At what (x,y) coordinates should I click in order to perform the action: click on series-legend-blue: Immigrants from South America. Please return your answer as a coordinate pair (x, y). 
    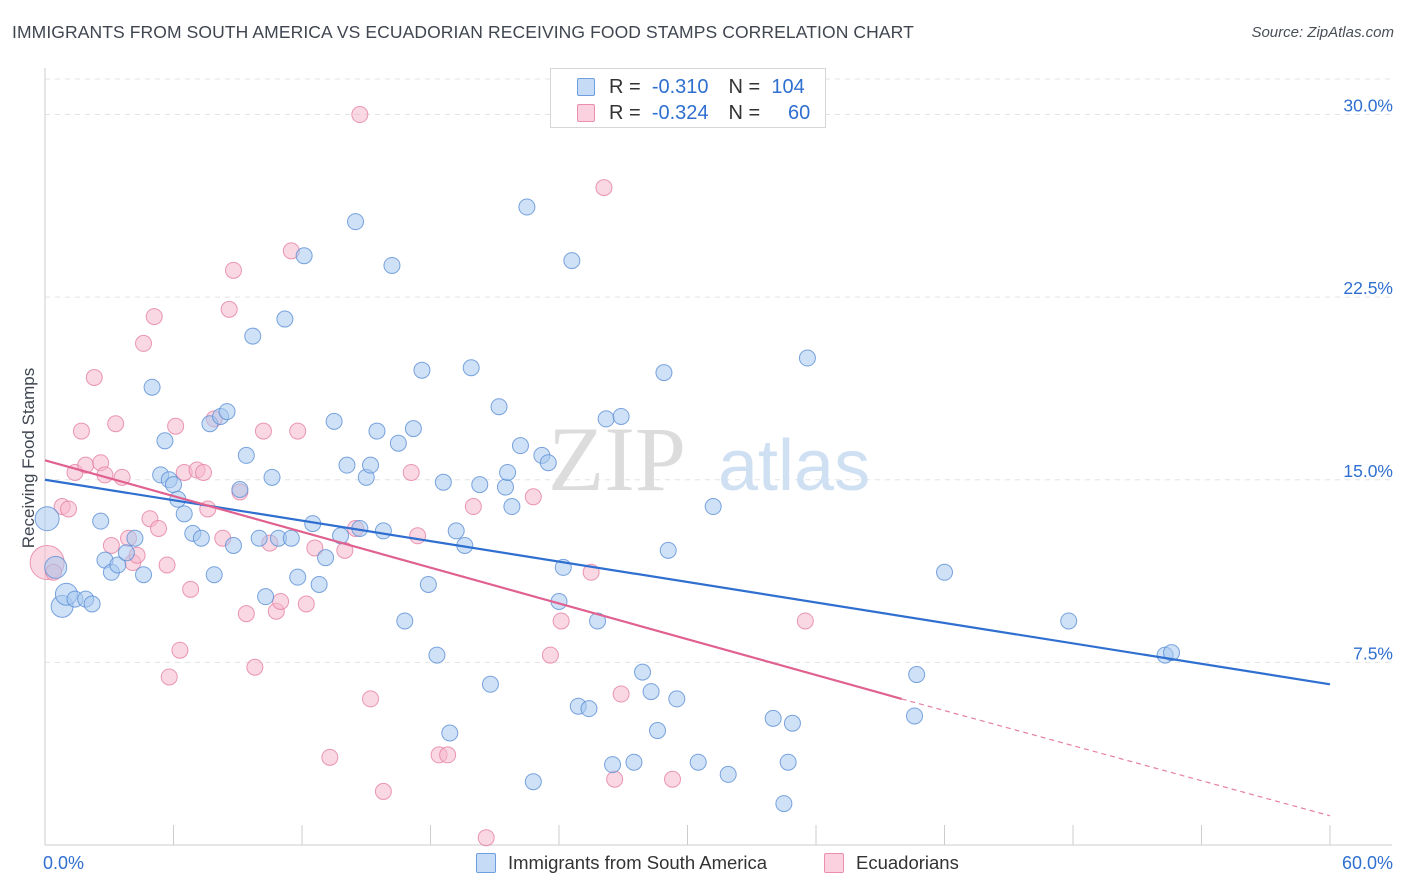
    Looking at the image, I should click on (621, 863).